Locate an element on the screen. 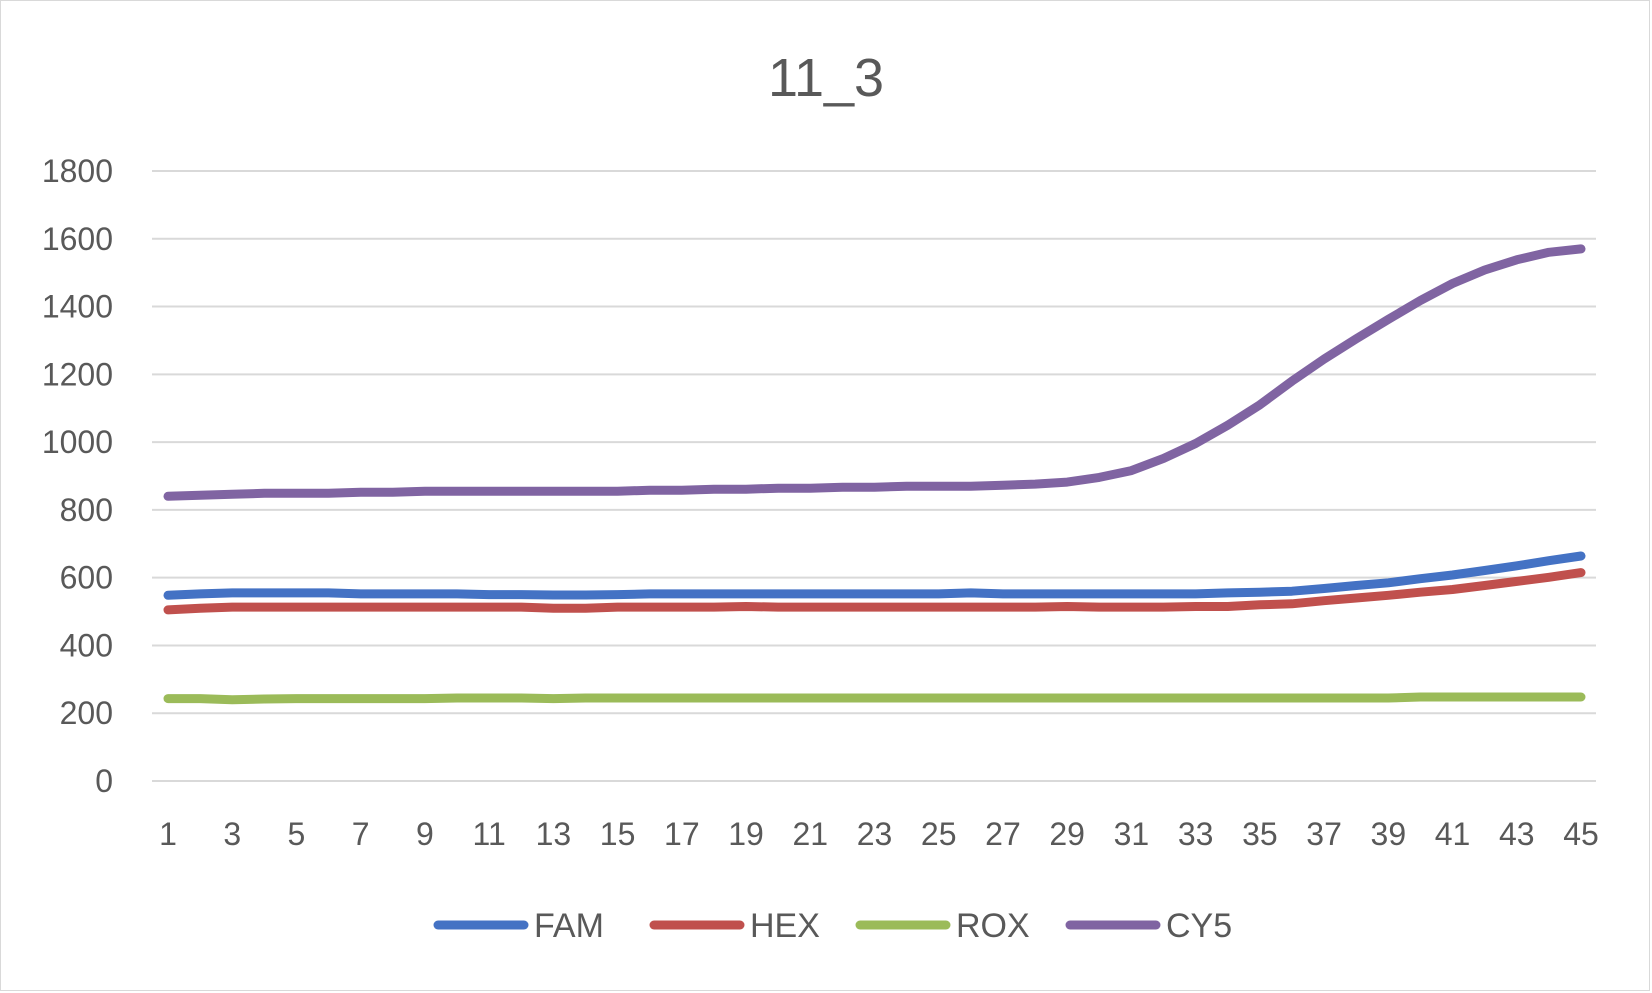 The image size is (1652, 993). y-axis-ticks: 0 200 400 600 800 1000 1200 1400 1600 1800 is located at coordinates (77, 476).